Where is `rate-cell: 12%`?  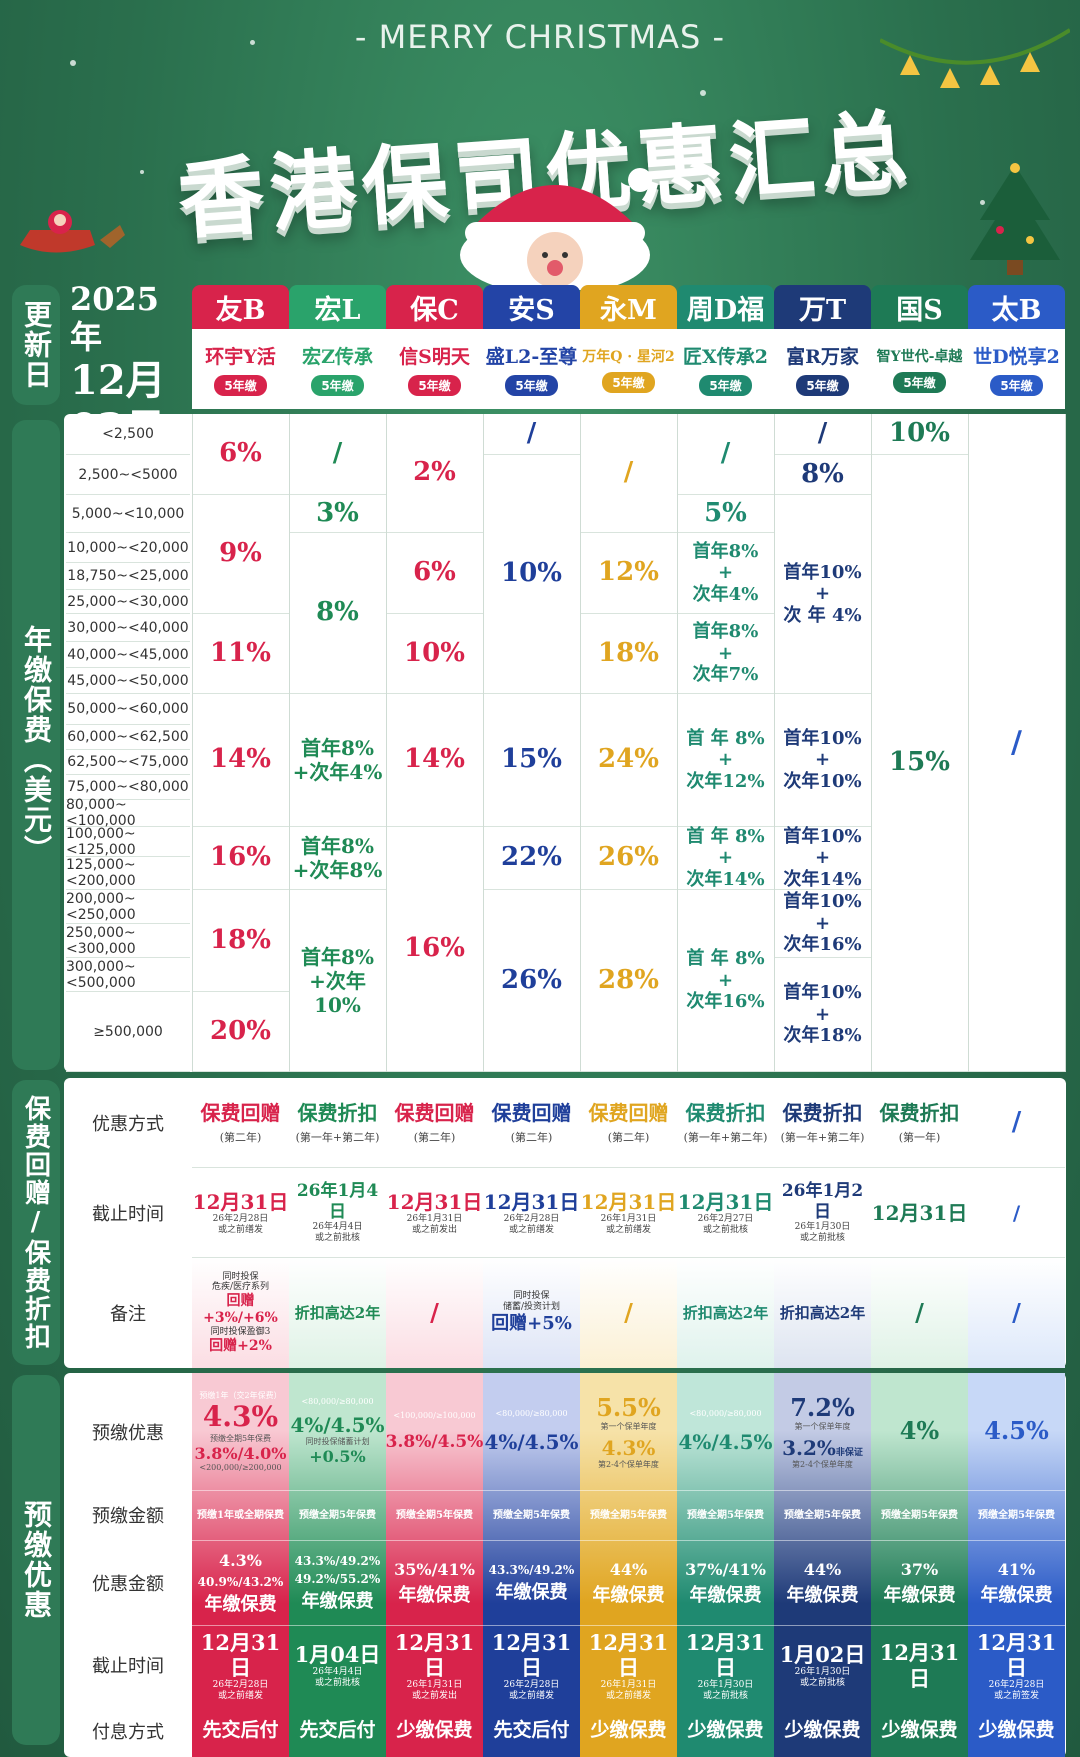 rate-cell: 12% is located at coordinates (628, 573).